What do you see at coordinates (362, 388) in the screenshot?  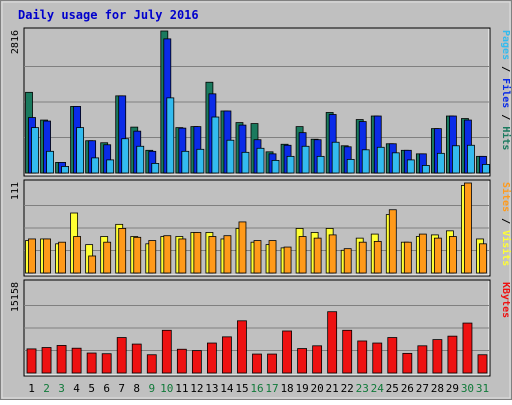 I see `day-label: 23` at bounding box center [362, 388].